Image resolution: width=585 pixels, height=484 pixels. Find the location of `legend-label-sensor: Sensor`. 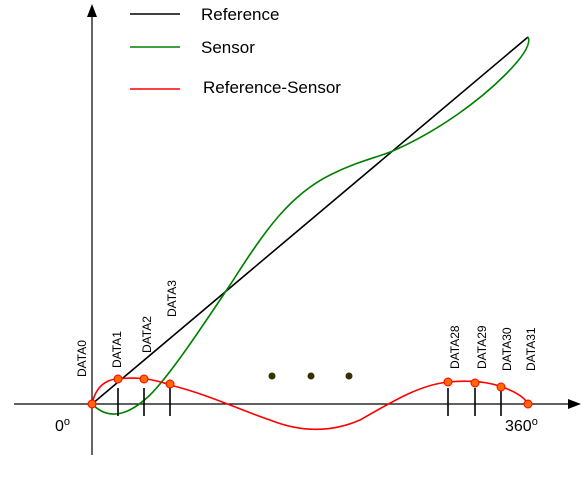

legend-label-sensor: Sensor is located at coordinates (228, 47).